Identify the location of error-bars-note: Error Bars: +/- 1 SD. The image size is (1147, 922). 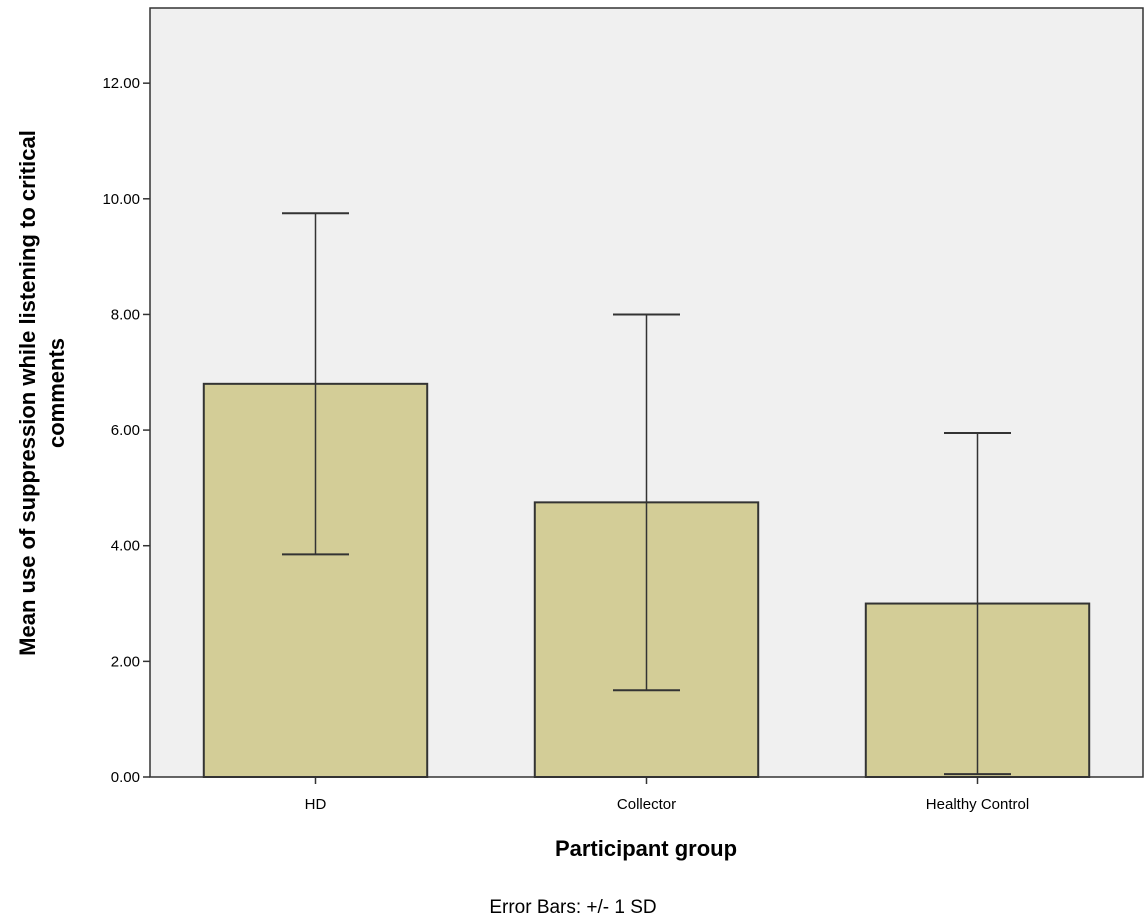
(572, 907).